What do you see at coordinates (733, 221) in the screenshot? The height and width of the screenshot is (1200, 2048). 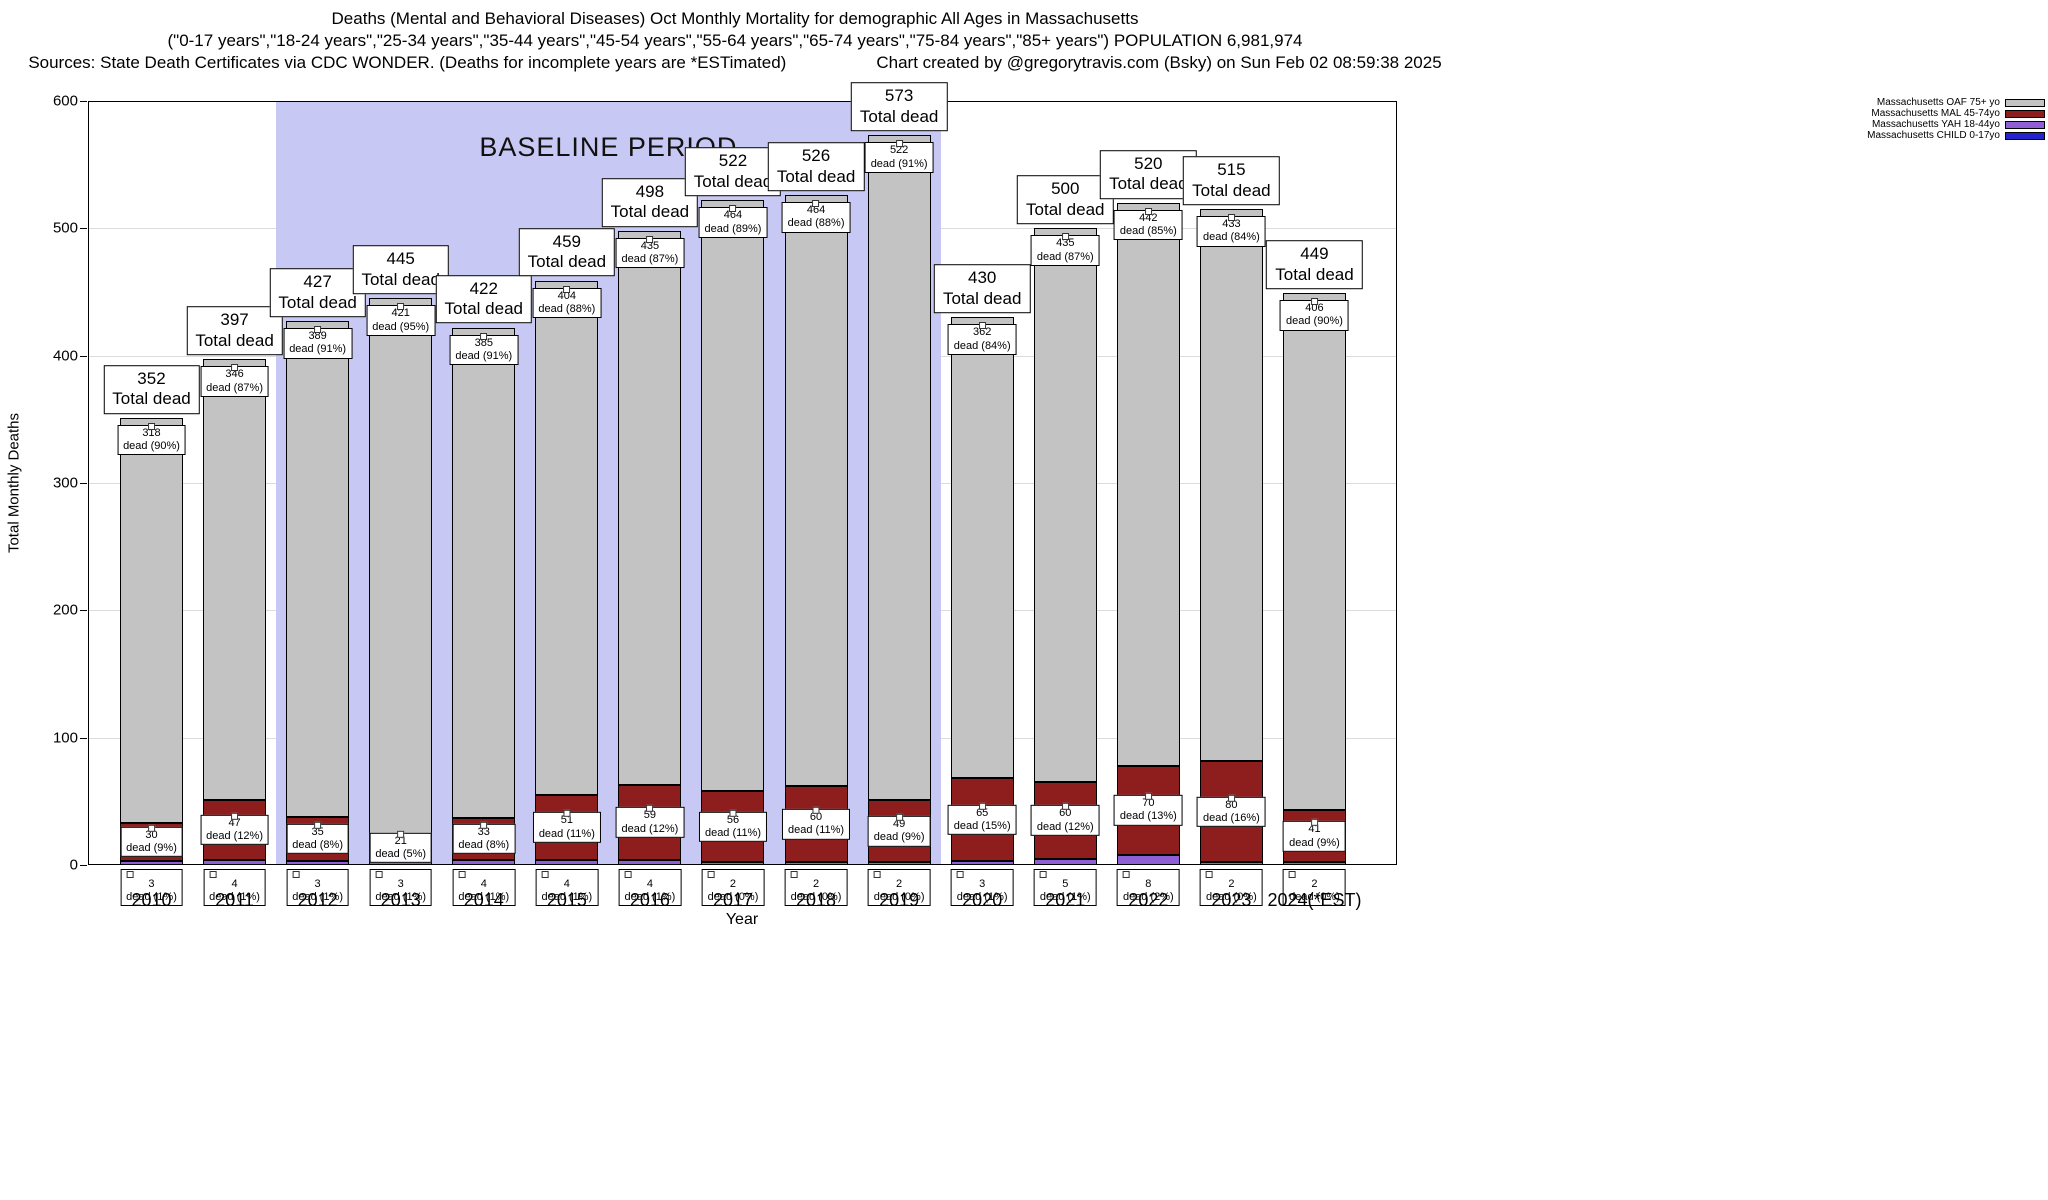 I see `oaf-label-2017: 464 dead (89%)` at bounding box center [733, 221].